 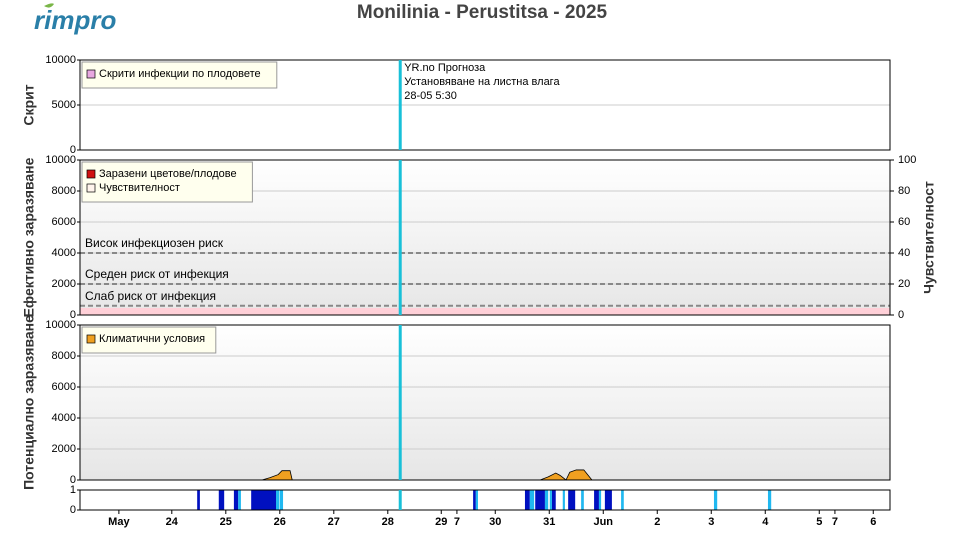 I want to click on y2-tick-label: 40, so click(x=904, y=253).